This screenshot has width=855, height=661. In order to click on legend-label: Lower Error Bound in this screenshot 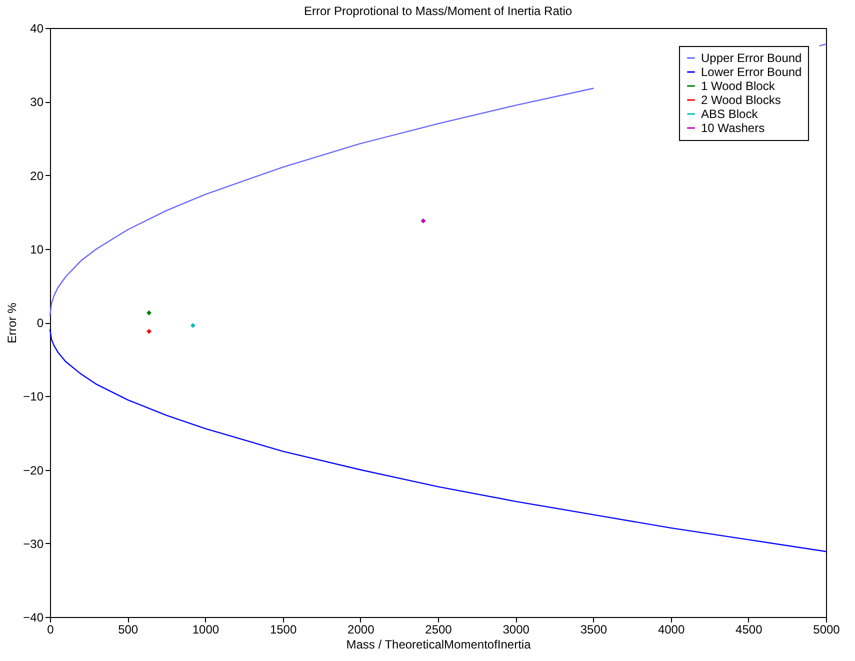, I will do `click(751, 72)`.